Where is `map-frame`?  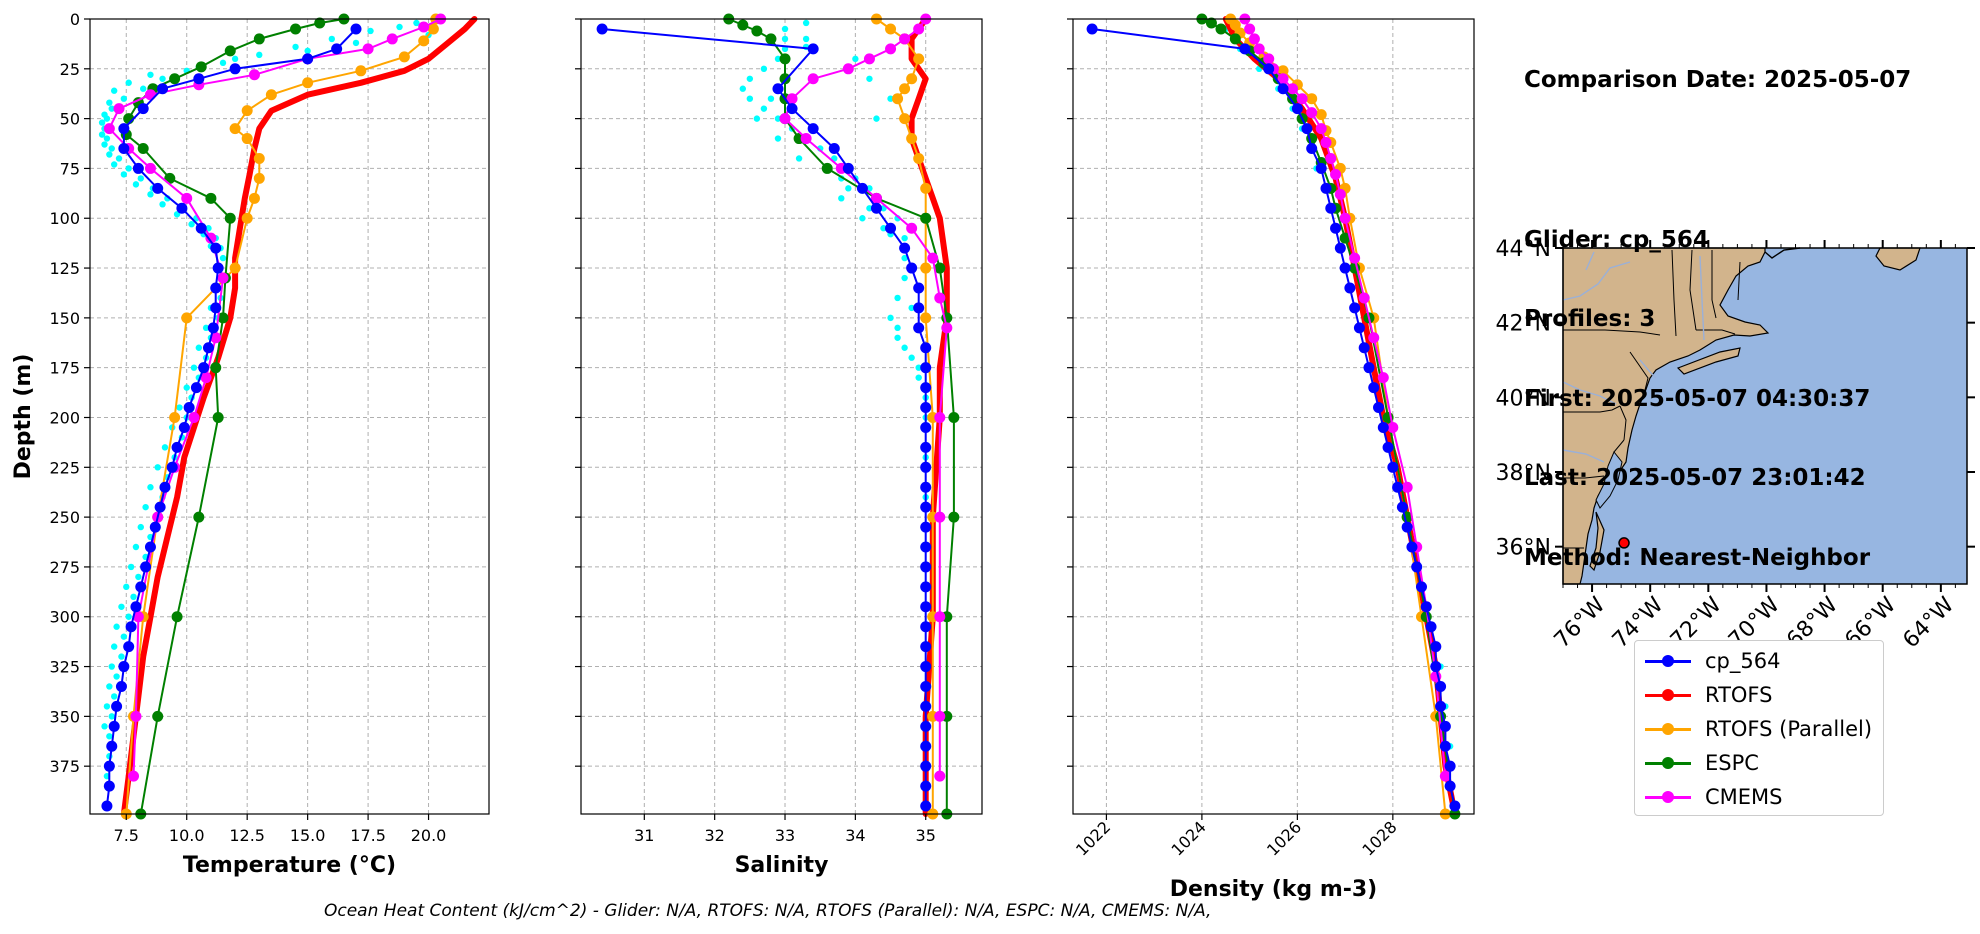
map-frame is located at coordinates (1765, 416).